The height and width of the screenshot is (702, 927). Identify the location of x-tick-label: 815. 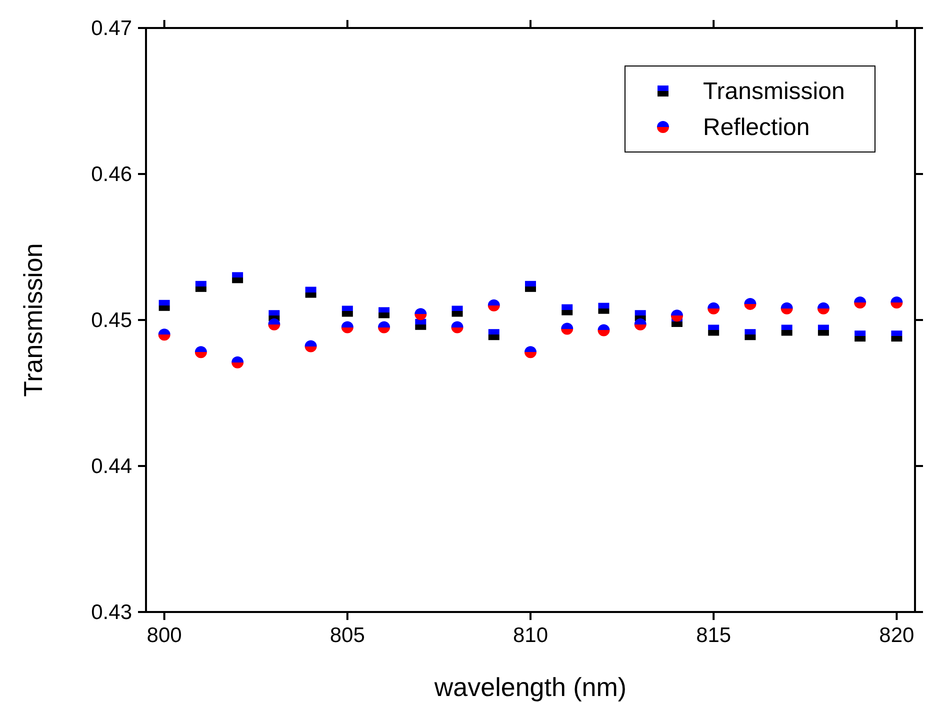
(714, 635).